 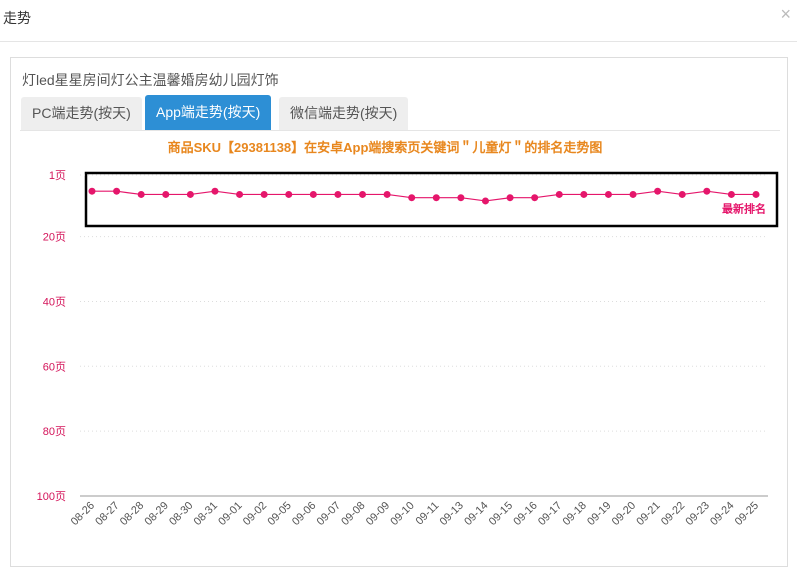 What do you see at coordinates (57, 176) in the screenshot?
I see `y-tick-label: 1页` at bounding box center [57, 176].